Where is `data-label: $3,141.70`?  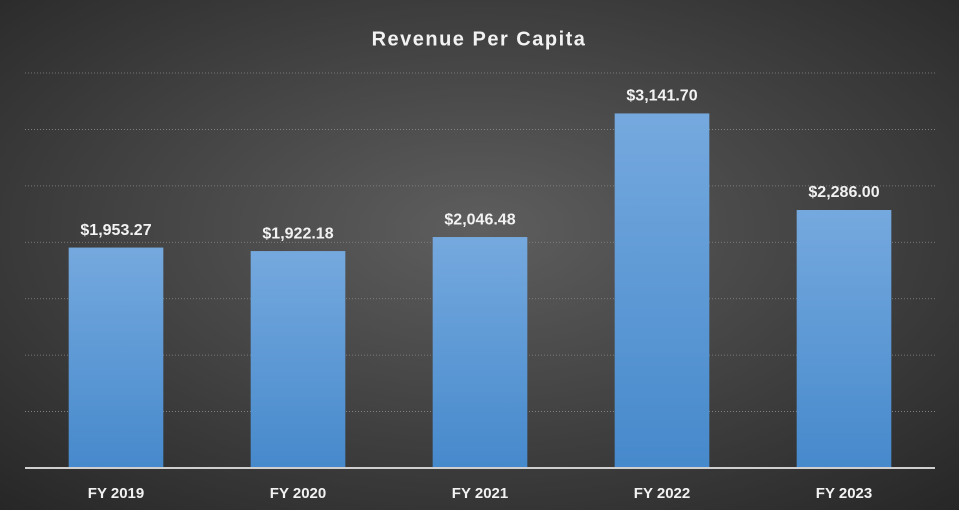 data-label: $3,141.70 is located at coordinates (661, 96).